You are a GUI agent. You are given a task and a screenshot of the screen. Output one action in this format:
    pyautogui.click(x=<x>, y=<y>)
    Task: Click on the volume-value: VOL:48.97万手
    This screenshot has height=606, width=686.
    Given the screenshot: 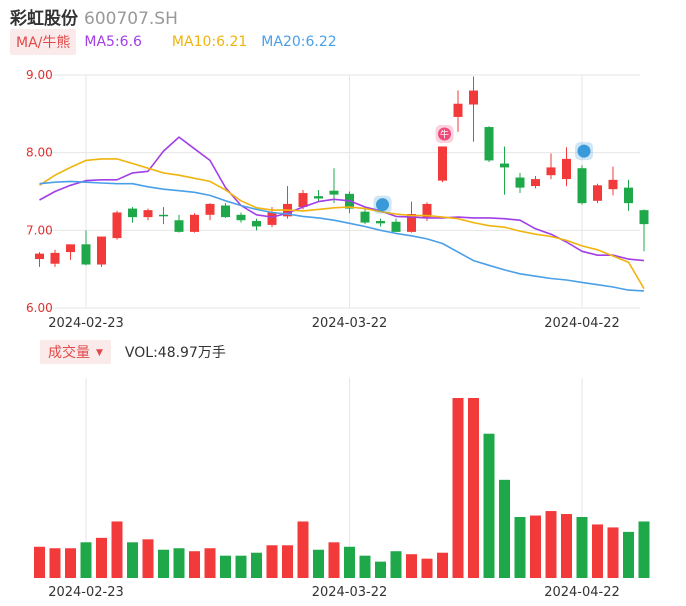 What is the action you would take?
    pyautogui.click(x=175, y=353)
    